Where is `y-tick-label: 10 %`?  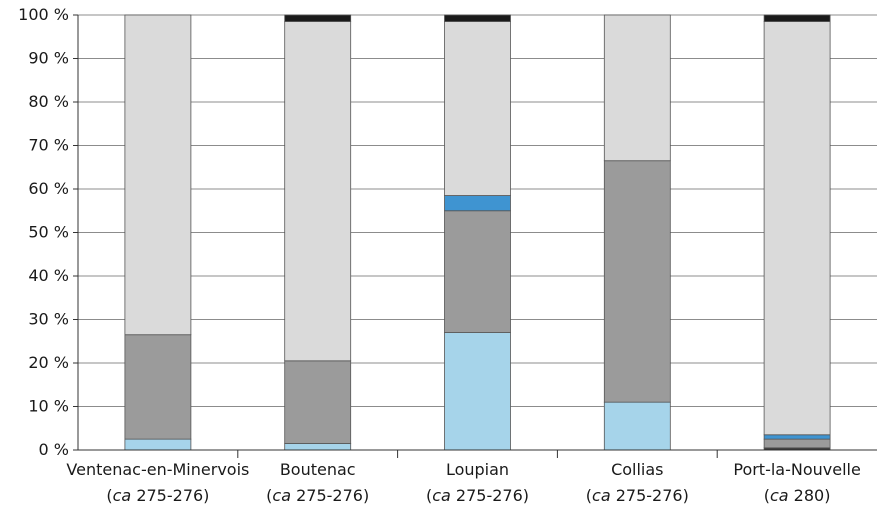
y-tick-label: 10 % is located at coordinates (48, 406).